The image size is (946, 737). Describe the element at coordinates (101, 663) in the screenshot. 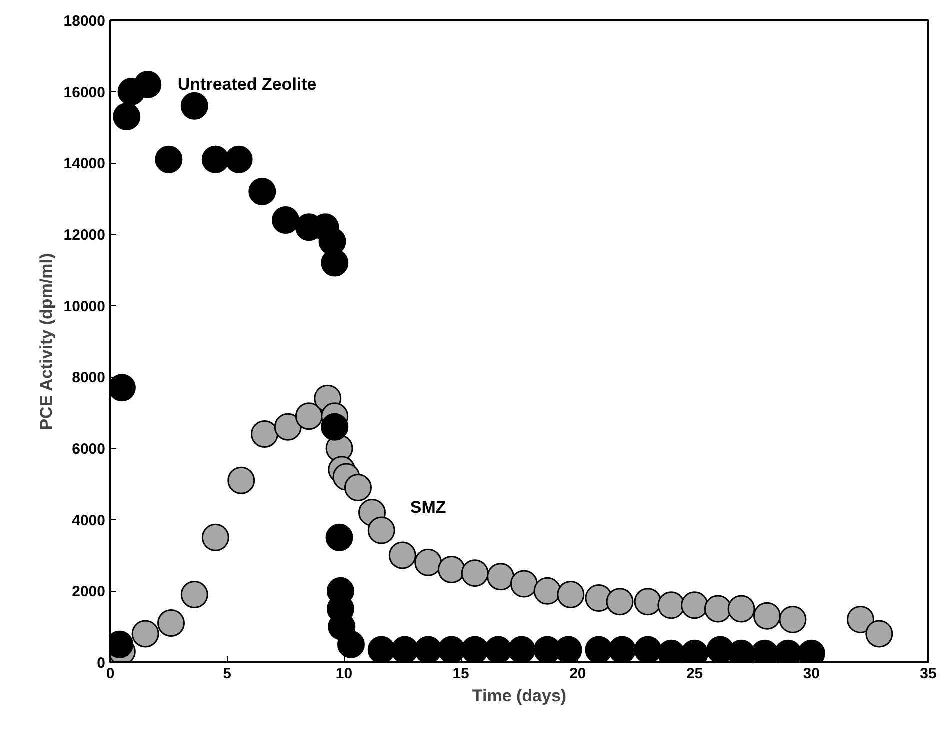

I see `y-tick-label: 0` at that location.